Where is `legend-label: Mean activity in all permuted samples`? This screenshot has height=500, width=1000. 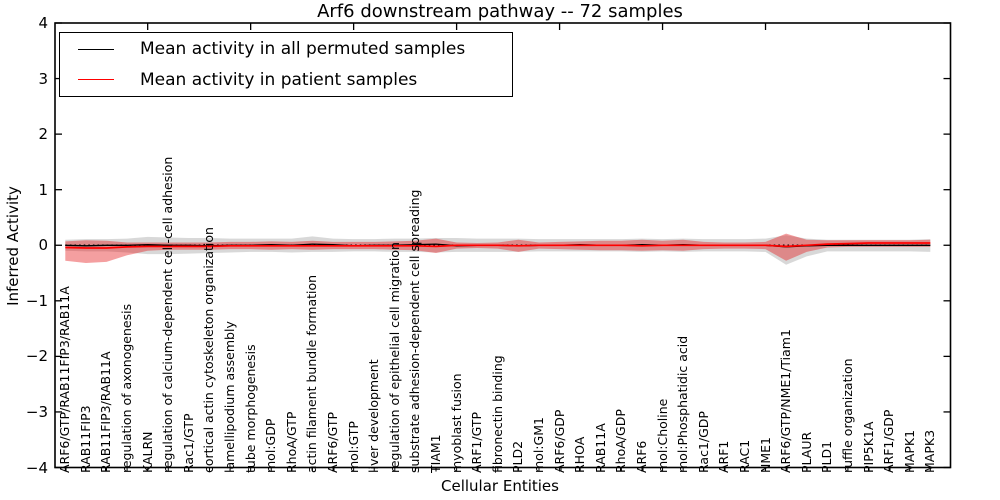
legend-label: Mean activity in all permuted samples is located at coordinates (303, 49).